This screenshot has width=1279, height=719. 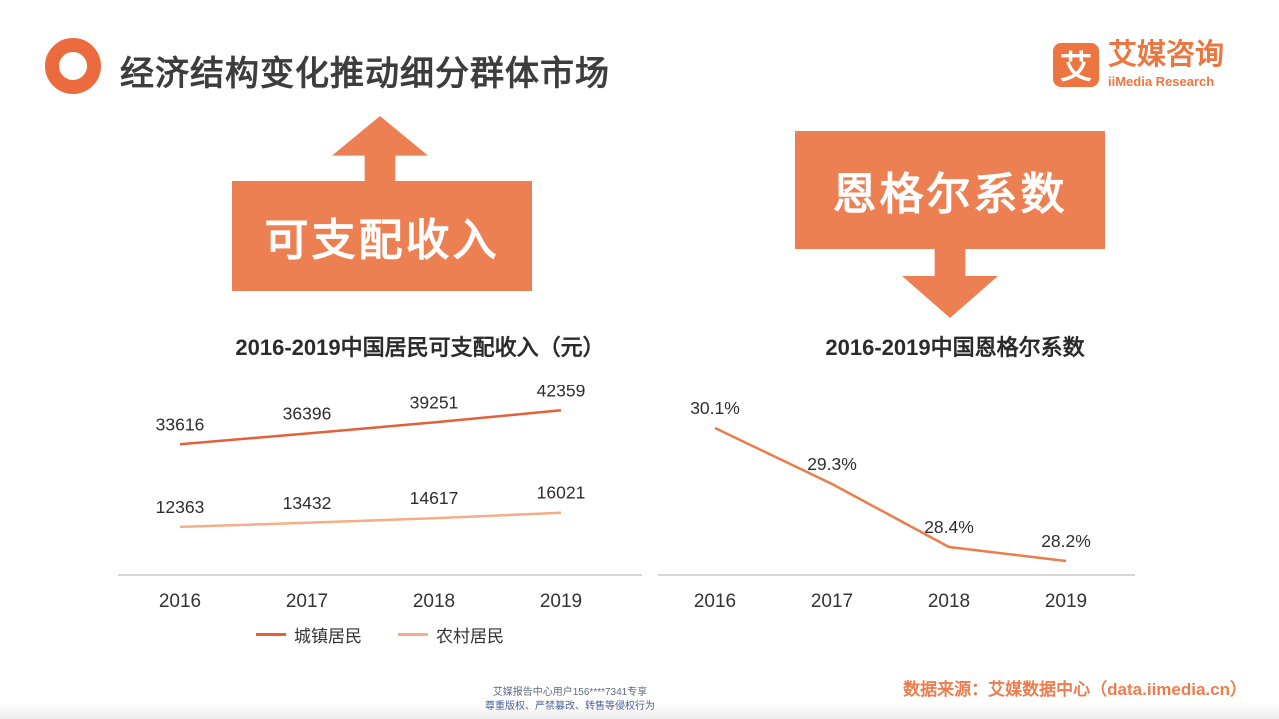 I want to click on watermark: 艾媒报告中心用户156****7341专享 尊重版权、严禁篡改、转售等侵权行为, so click(x=570, y=699).